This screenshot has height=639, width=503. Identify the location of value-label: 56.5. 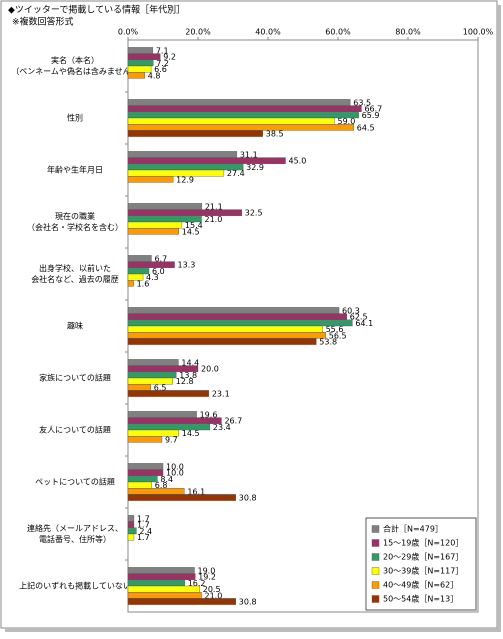
(338, 335).